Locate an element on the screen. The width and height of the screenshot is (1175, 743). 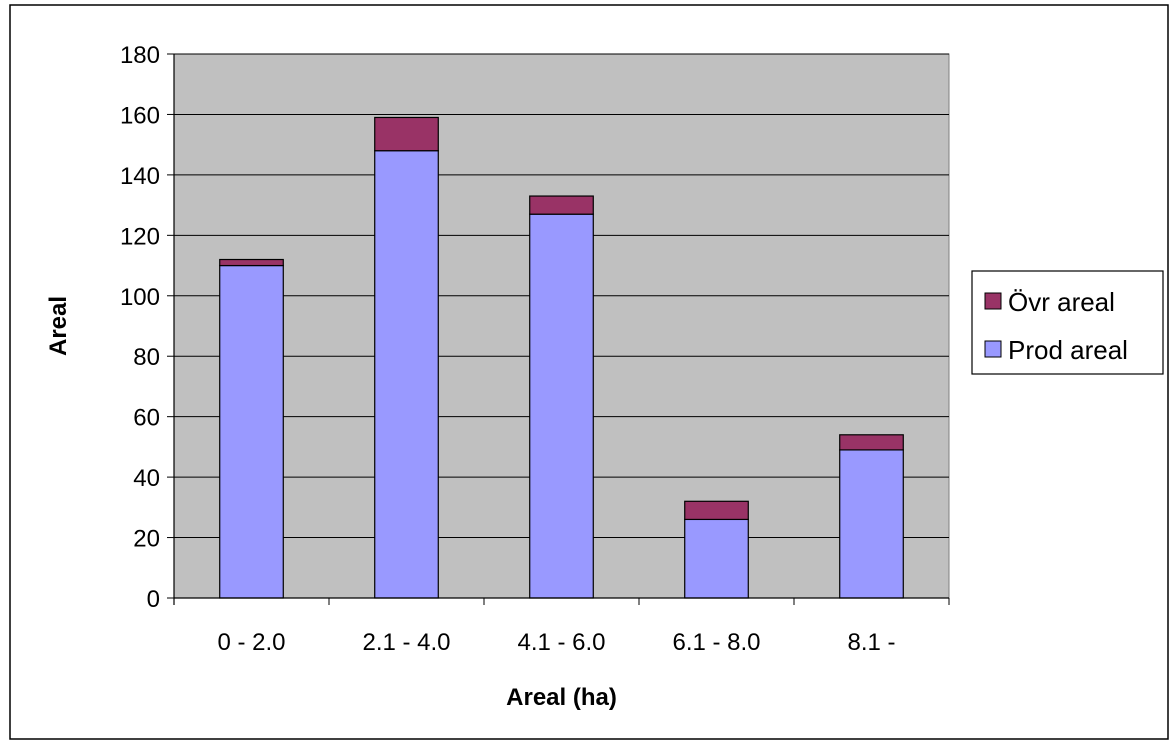
y-tick-label: 140 is located at coordinates (140, 176).